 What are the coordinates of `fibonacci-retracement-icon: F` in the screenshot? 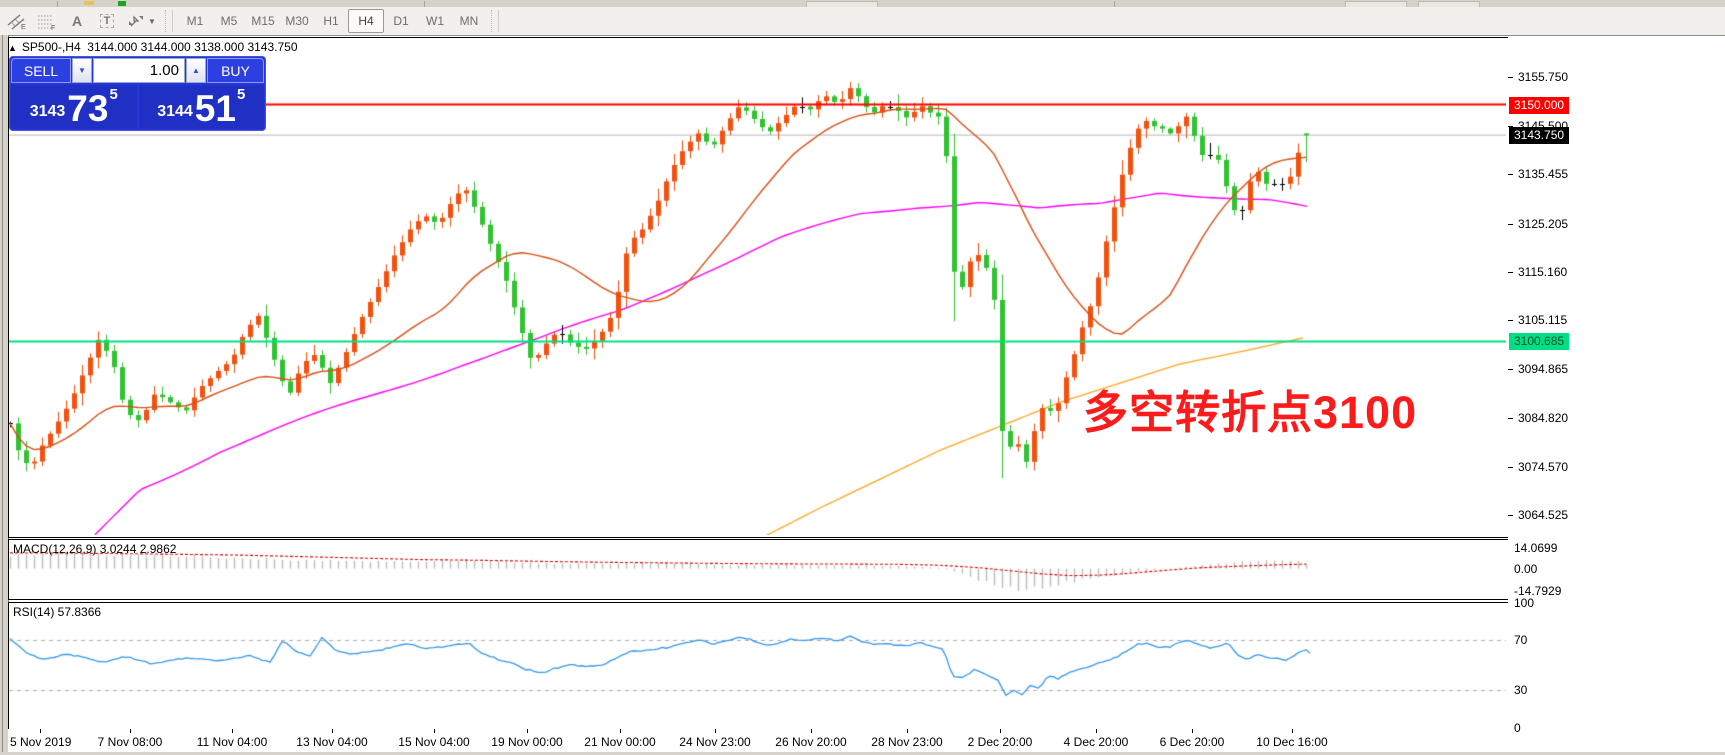 It's located at (47, 21).